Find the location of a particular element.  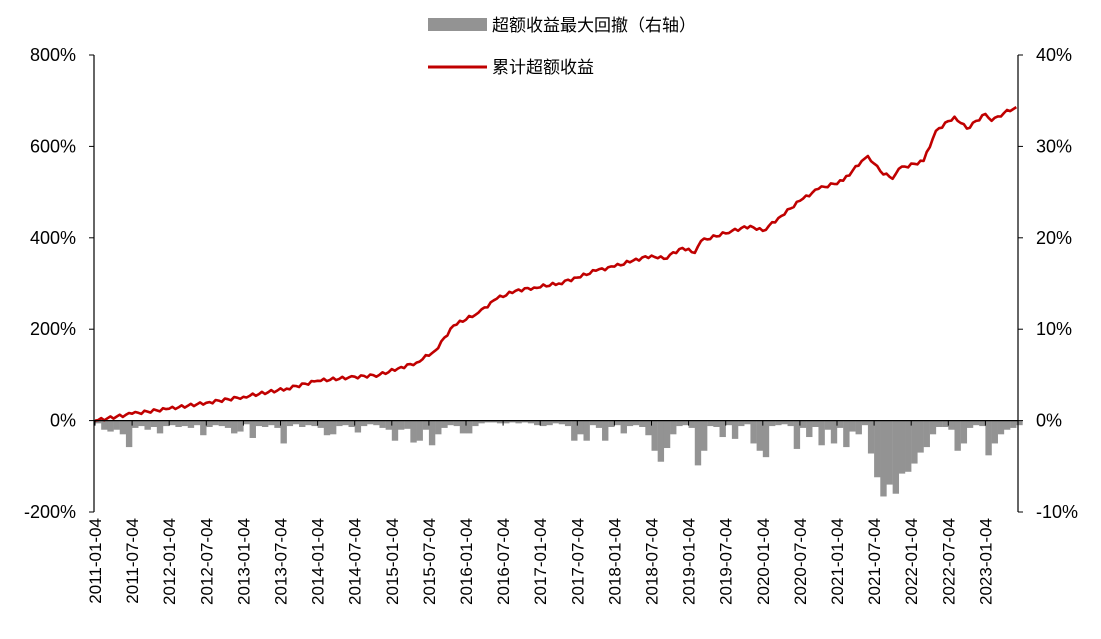

x-tick-label: 2018-01-04 is located at coordinates (614, 561).